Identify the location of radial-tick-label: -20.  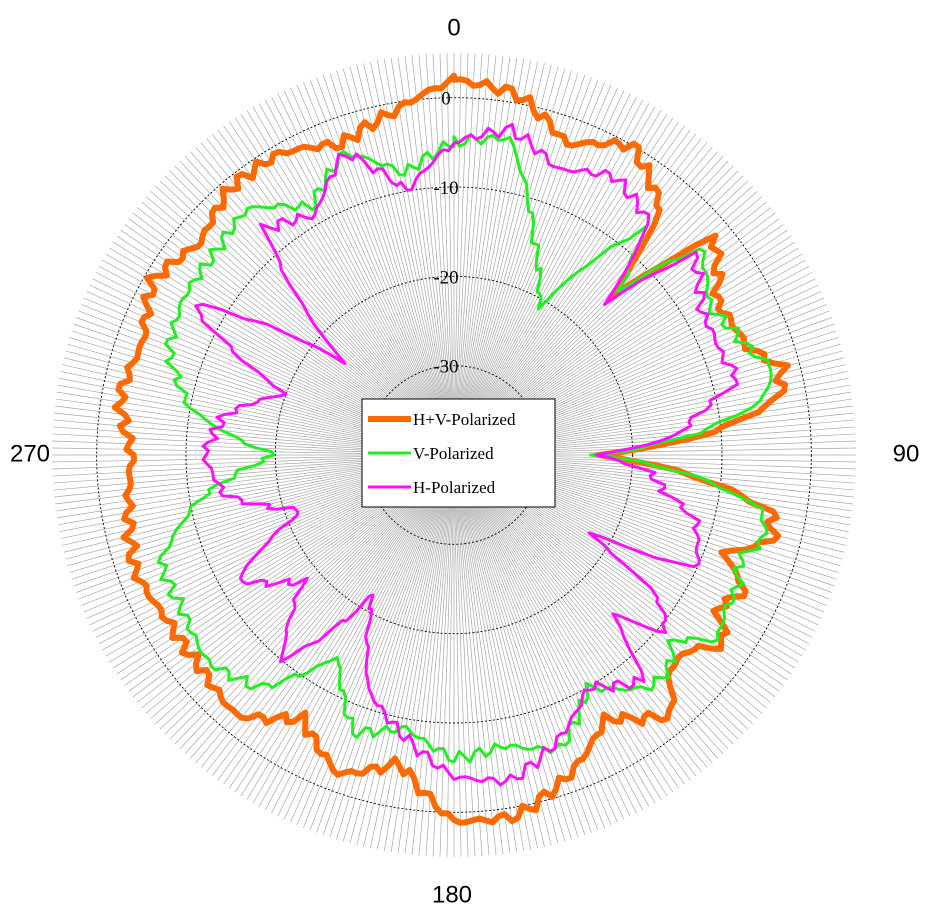
(445, 277).